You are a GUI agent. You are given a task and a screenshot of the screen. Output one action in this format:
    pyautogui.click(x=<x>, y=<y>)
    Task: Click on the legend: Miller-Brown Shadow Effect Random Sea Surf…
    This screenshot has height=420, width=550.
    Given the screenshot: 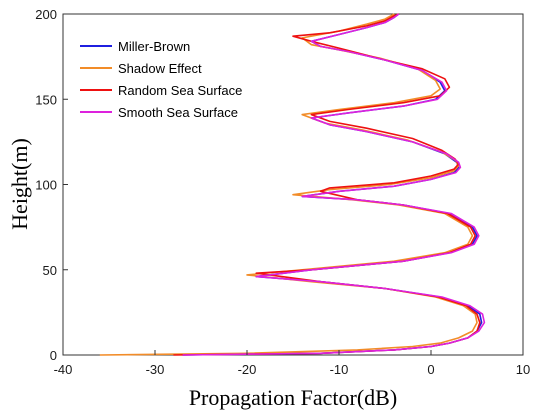 What is the action you would take?
    pyautogui.click(x=161, y=79)
    